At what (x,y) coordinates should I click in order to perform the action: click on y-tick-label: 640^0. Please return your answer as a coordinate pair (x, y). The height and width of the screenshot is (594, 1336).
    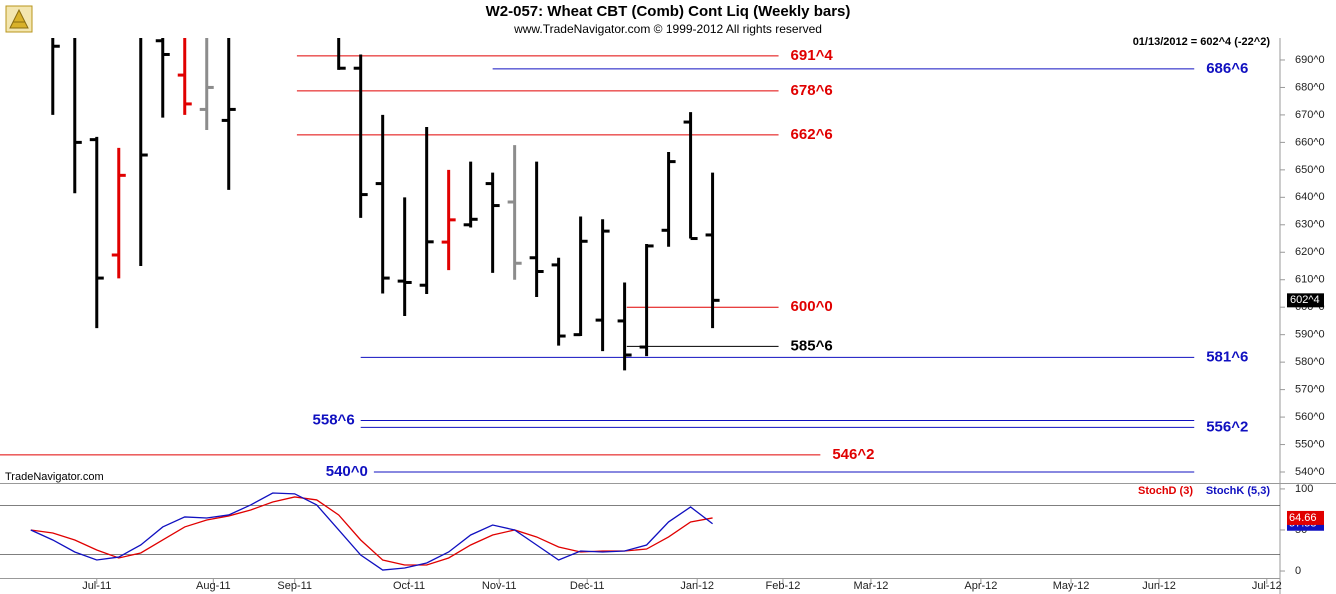
    Looking at the image, I should click on (1310, 197).